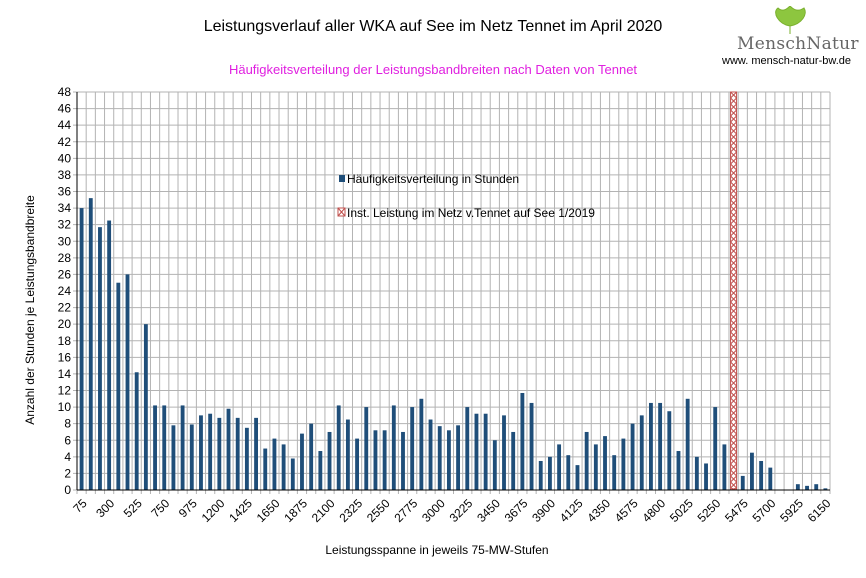  What do you see at coordinates (792, 37) in the screenshot?
I see `logo: MenschNatur www. mensch-natur-bw.de` at bounding box center [792, 37].